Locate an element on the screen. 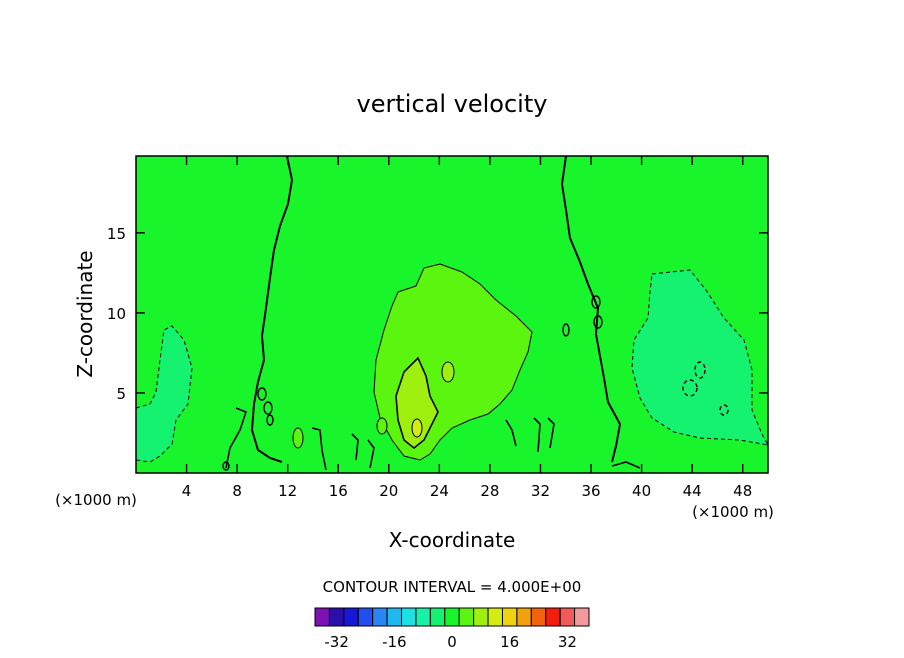 The height and width of the screenshot is (658, 904). y-tick-label: 10 is located at coordinates (116, 314).